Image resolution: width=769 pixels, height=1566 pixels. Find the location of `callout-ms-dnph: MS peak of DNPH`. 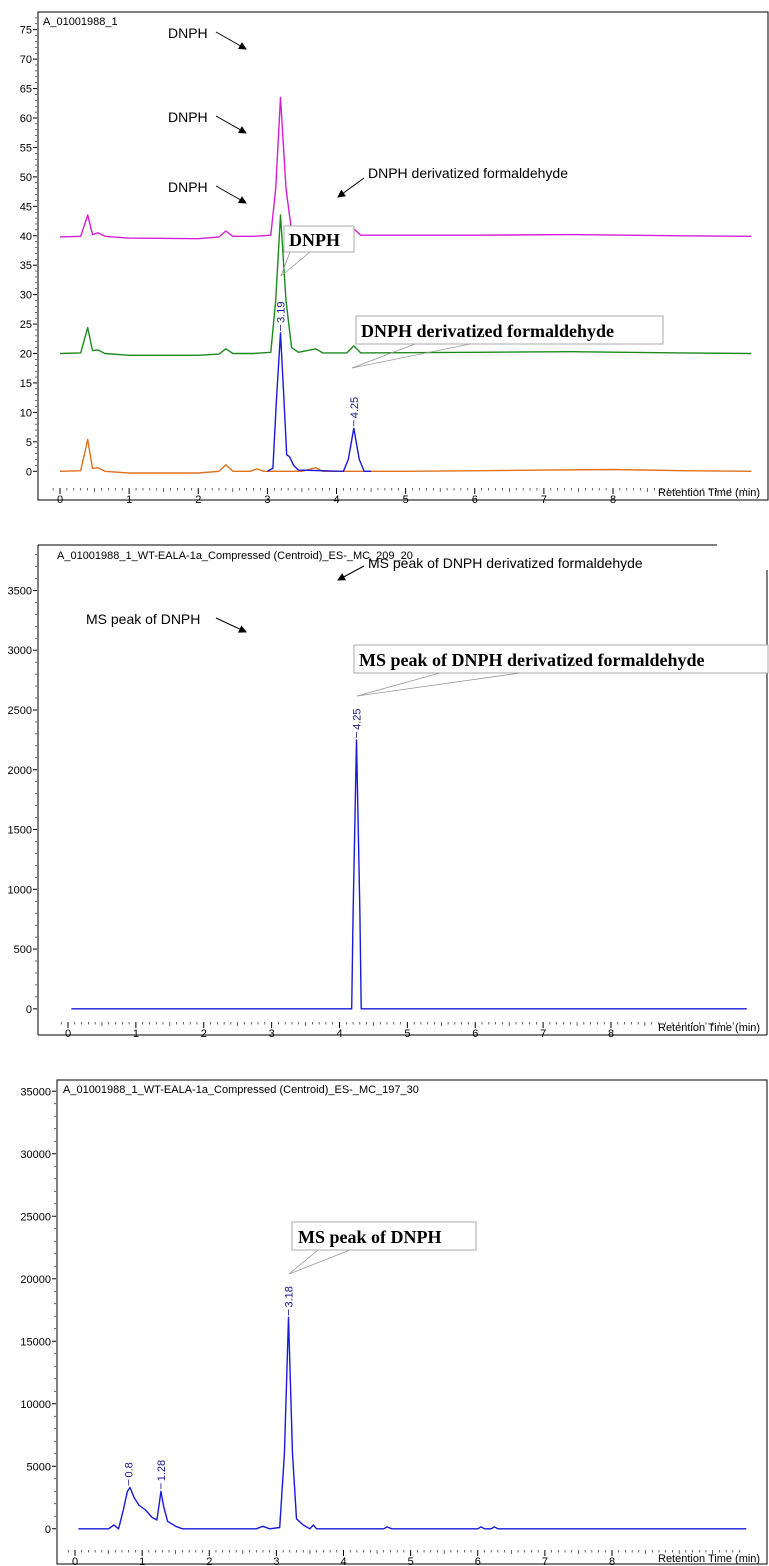

callout-ms-dnph: MS peak of DNPH is located at coordinates (382, 1248).